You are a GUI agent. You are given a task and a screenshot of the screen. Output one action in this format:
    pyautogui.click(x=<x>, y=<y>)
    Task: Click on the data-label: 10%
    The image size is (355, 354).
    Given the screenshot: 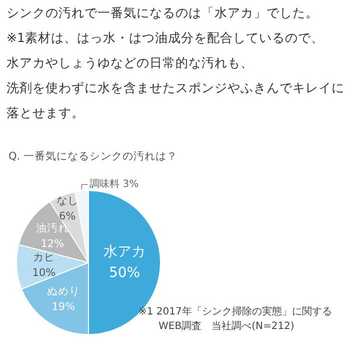 What is the action you would take?
    pyautogui.click(x=44, y=273)
    